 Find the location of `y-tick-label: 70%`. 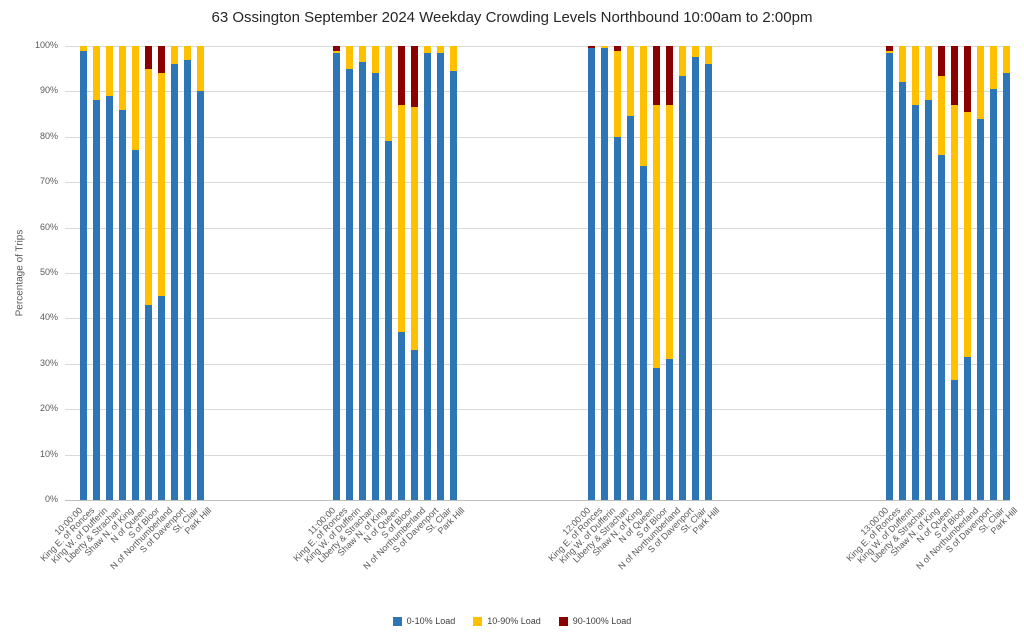

y-tick-label: 70% is located at coordinates (48, 181).